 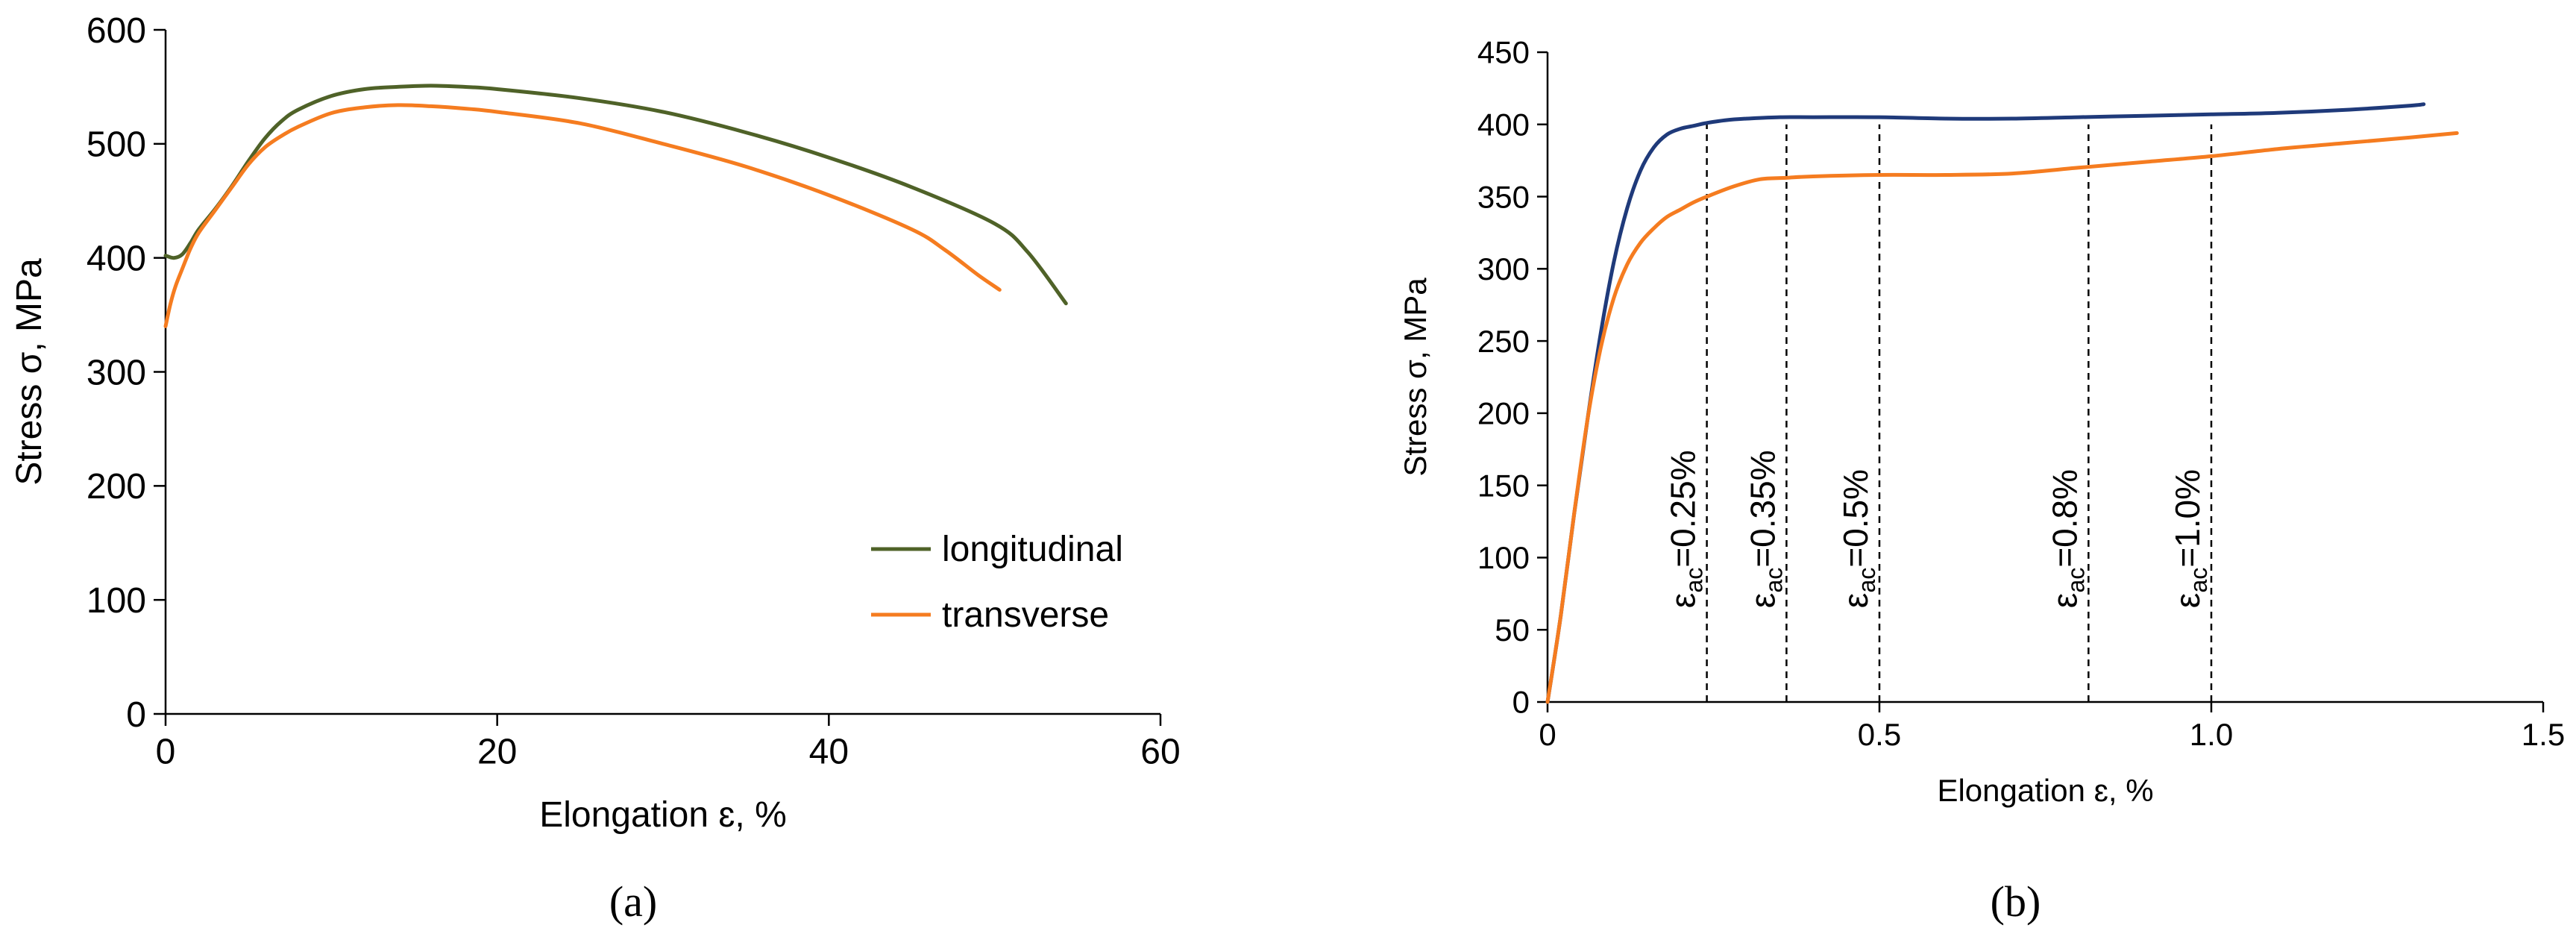 What do you see at coordinates (583, 216) in the screenshot?
I see `series-line-transverse` at bounding box center [583, 216].